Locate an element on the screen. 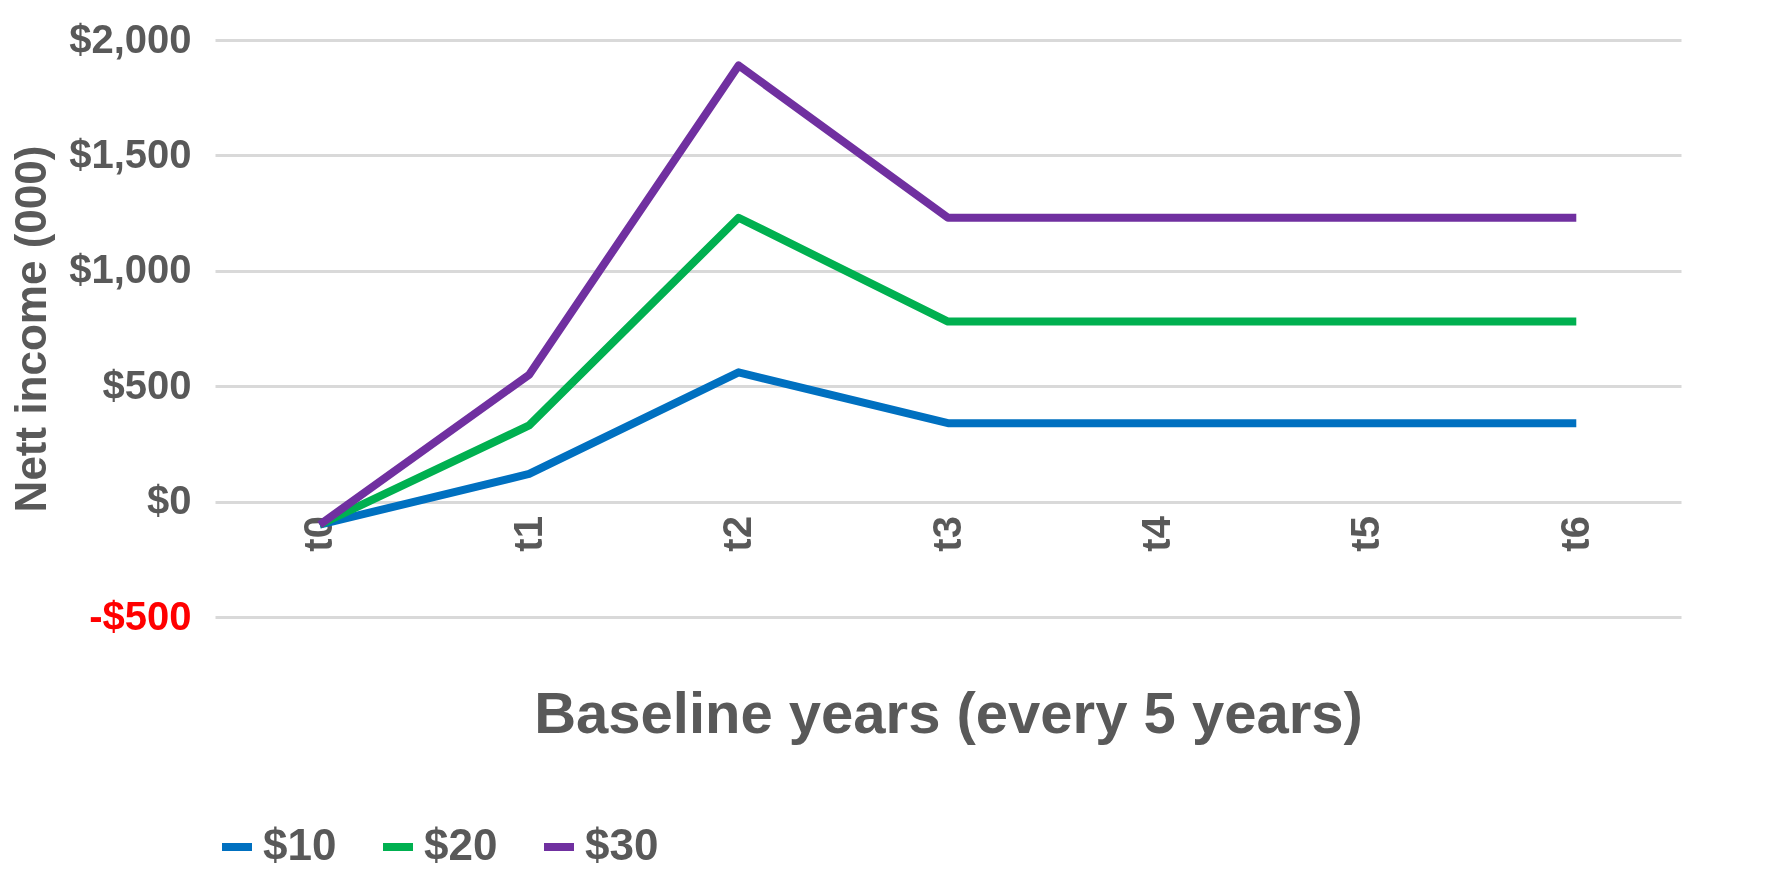 Image resolution: width=1782 pixels, height=881 pixels. x-axis-title: Baseline years (every 5 years) is located at coordinates (948, 713).